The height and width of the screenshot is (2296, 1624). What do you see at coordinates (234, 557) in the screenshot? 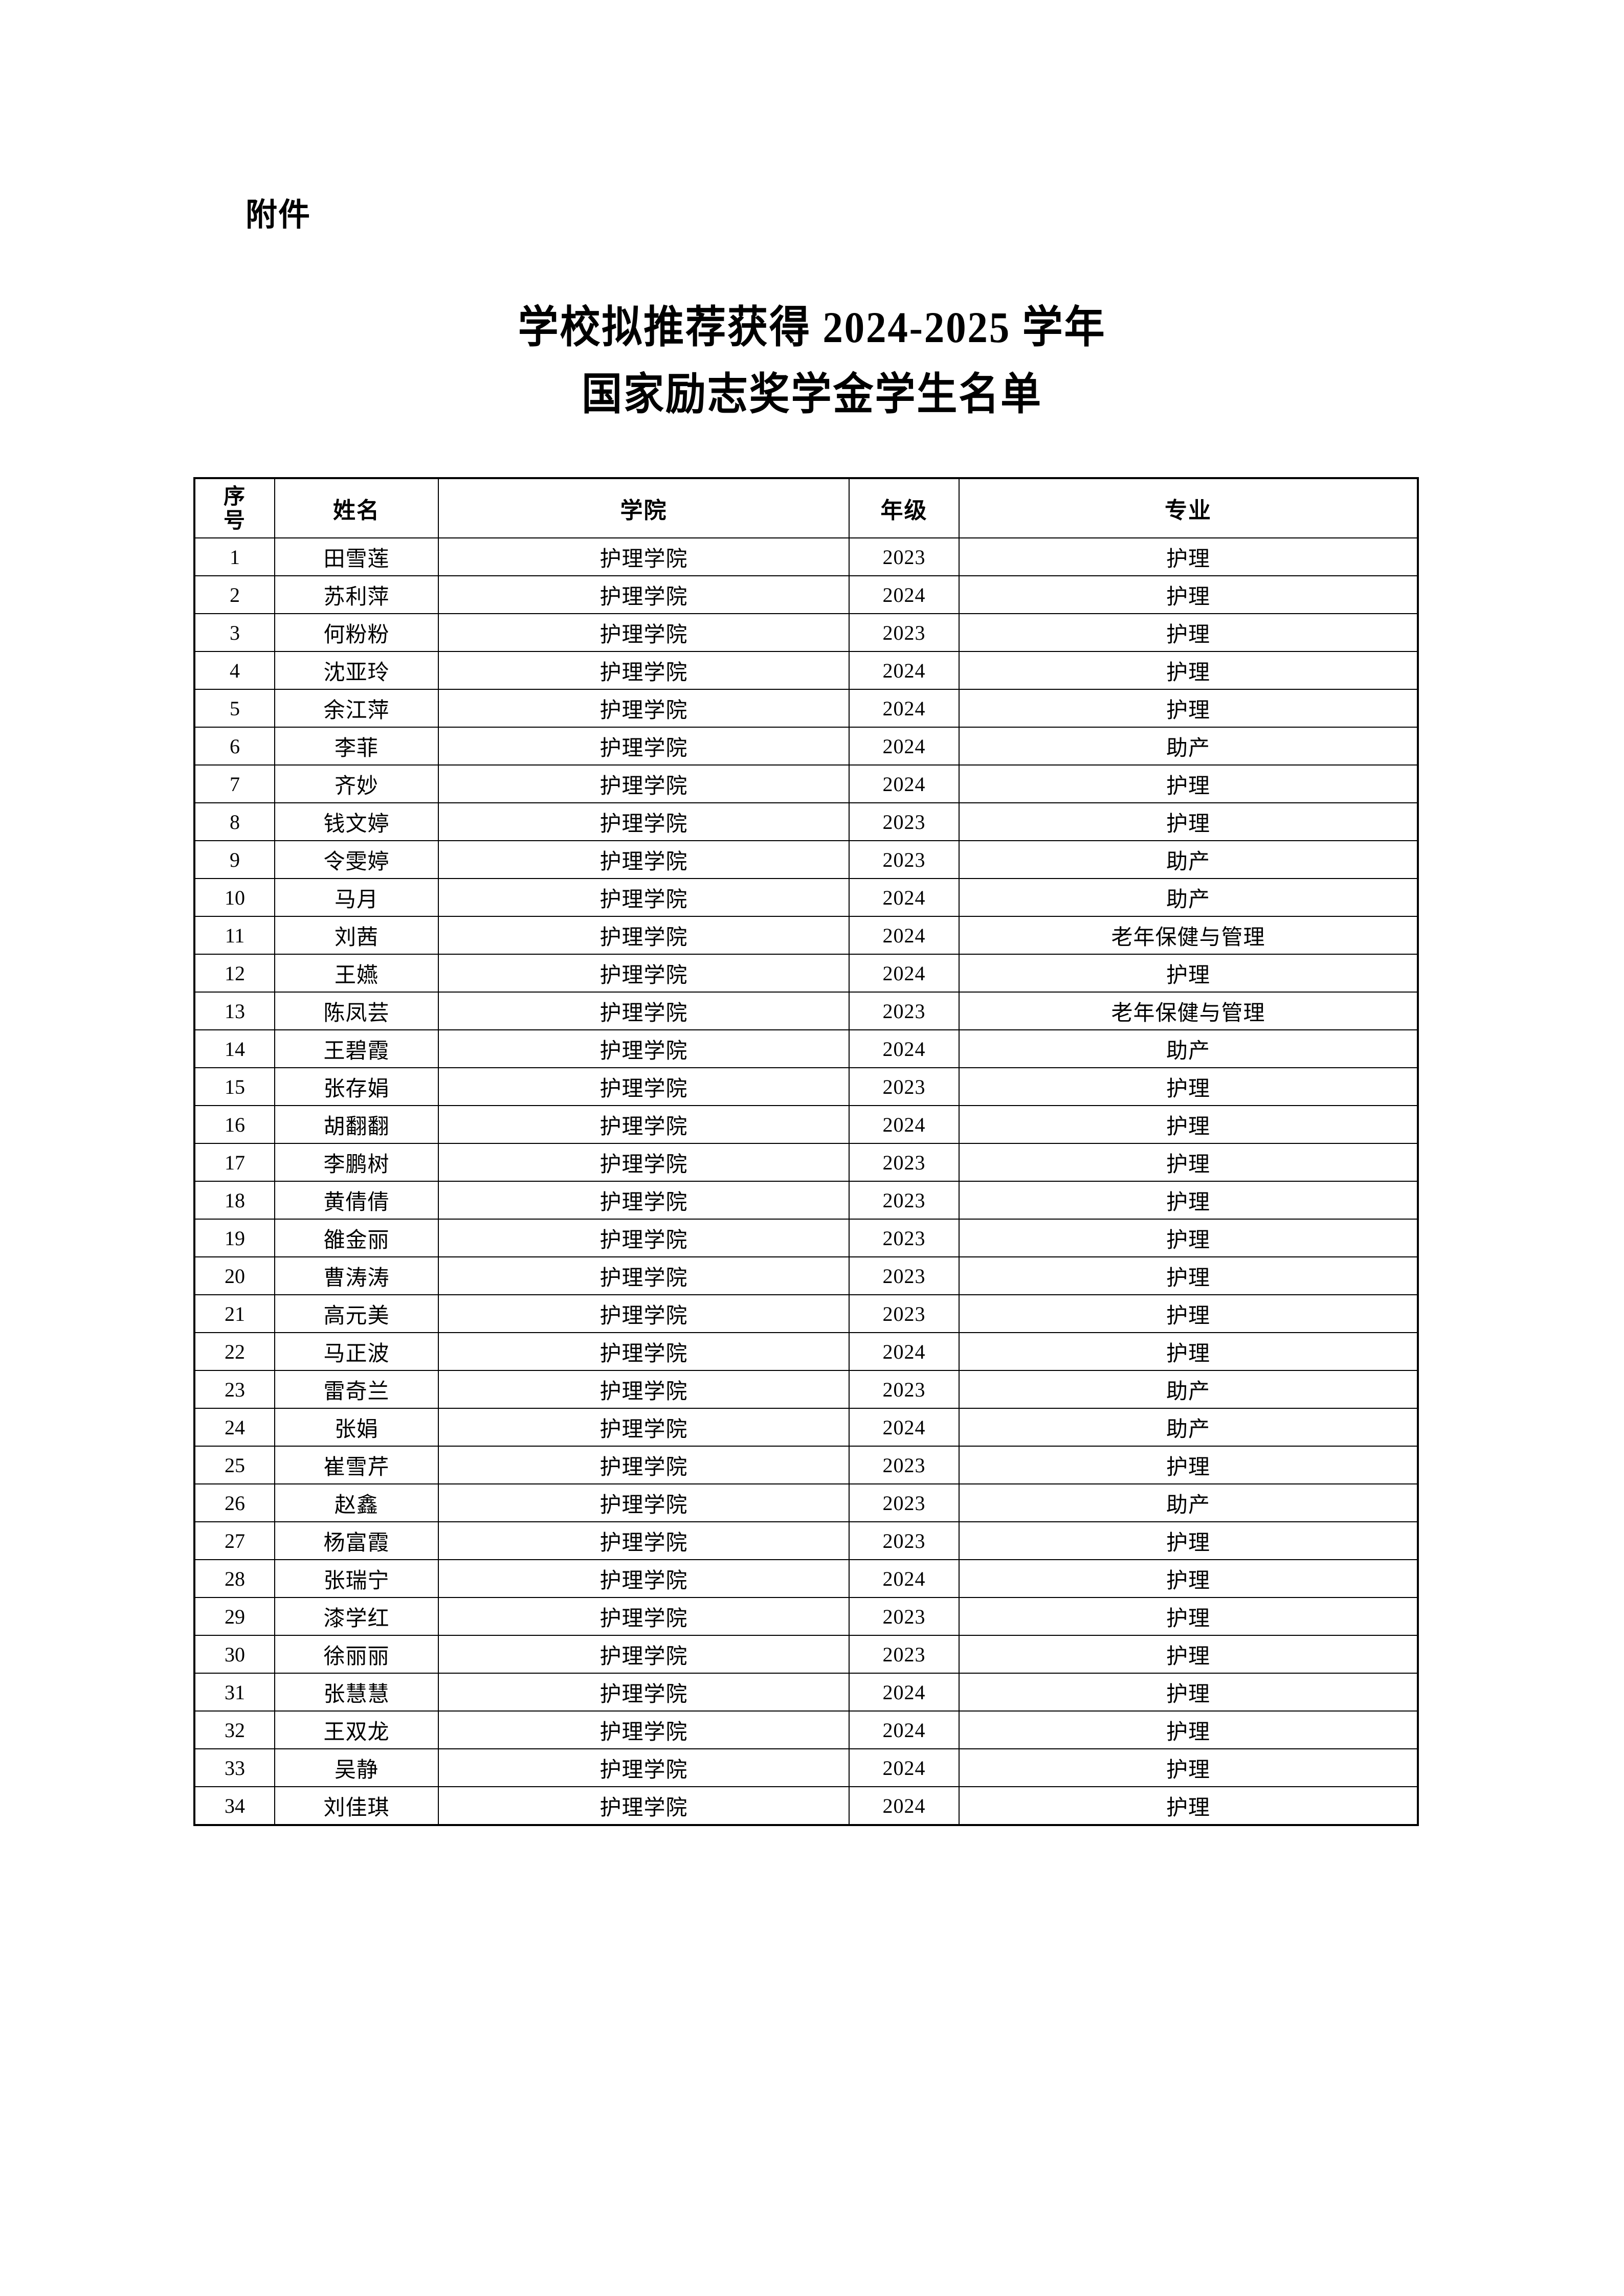
I see `cell-seq: 1` at bounding box center [234, 557].